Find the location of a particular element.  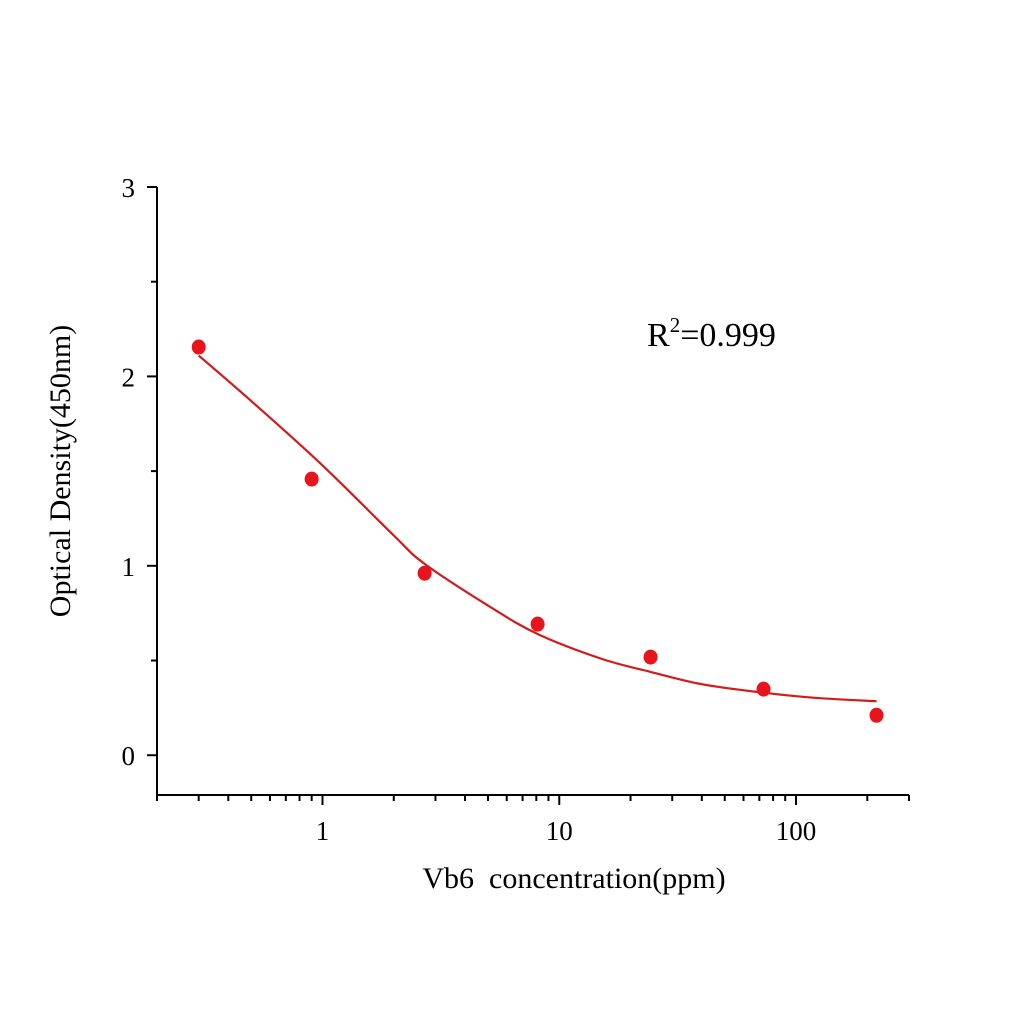

x-tick-label: 1 is located at coordinates (323, 831).